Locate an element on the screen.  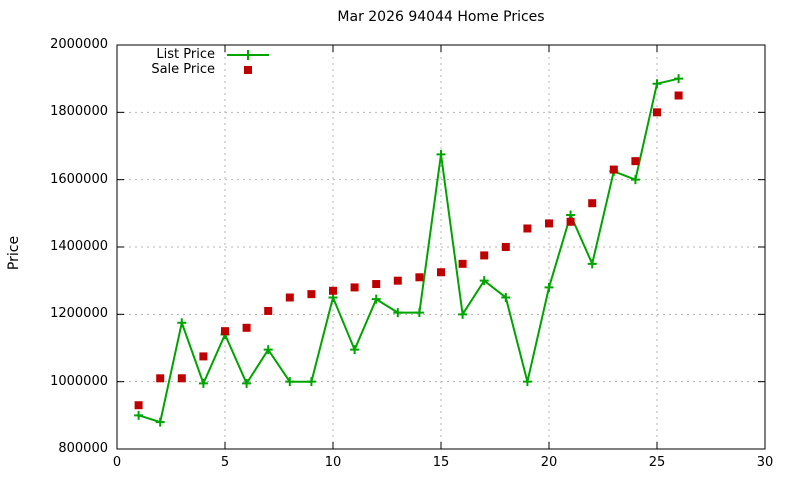
list-price-line-sample-icon is located at coordinates (248, 54).